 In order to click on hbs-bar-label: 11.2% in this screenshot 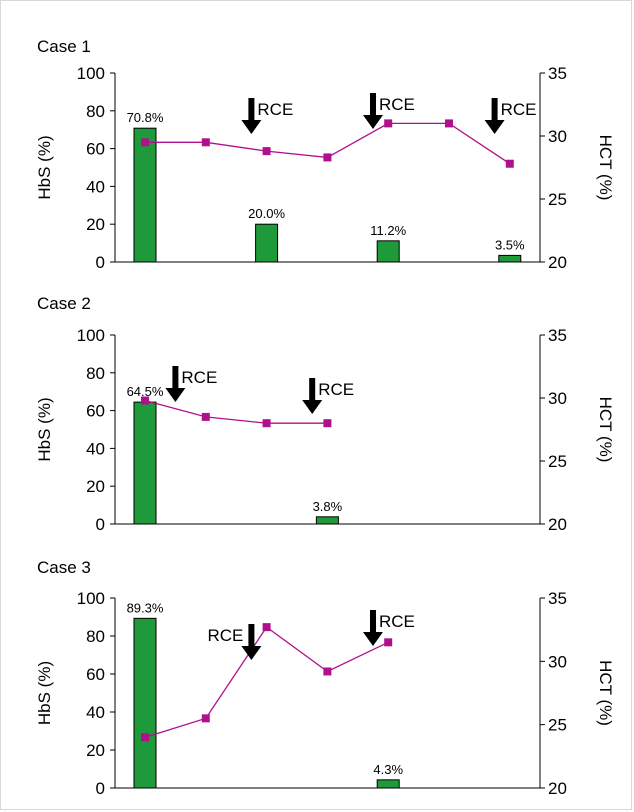, I will do `click(388, 230)`.